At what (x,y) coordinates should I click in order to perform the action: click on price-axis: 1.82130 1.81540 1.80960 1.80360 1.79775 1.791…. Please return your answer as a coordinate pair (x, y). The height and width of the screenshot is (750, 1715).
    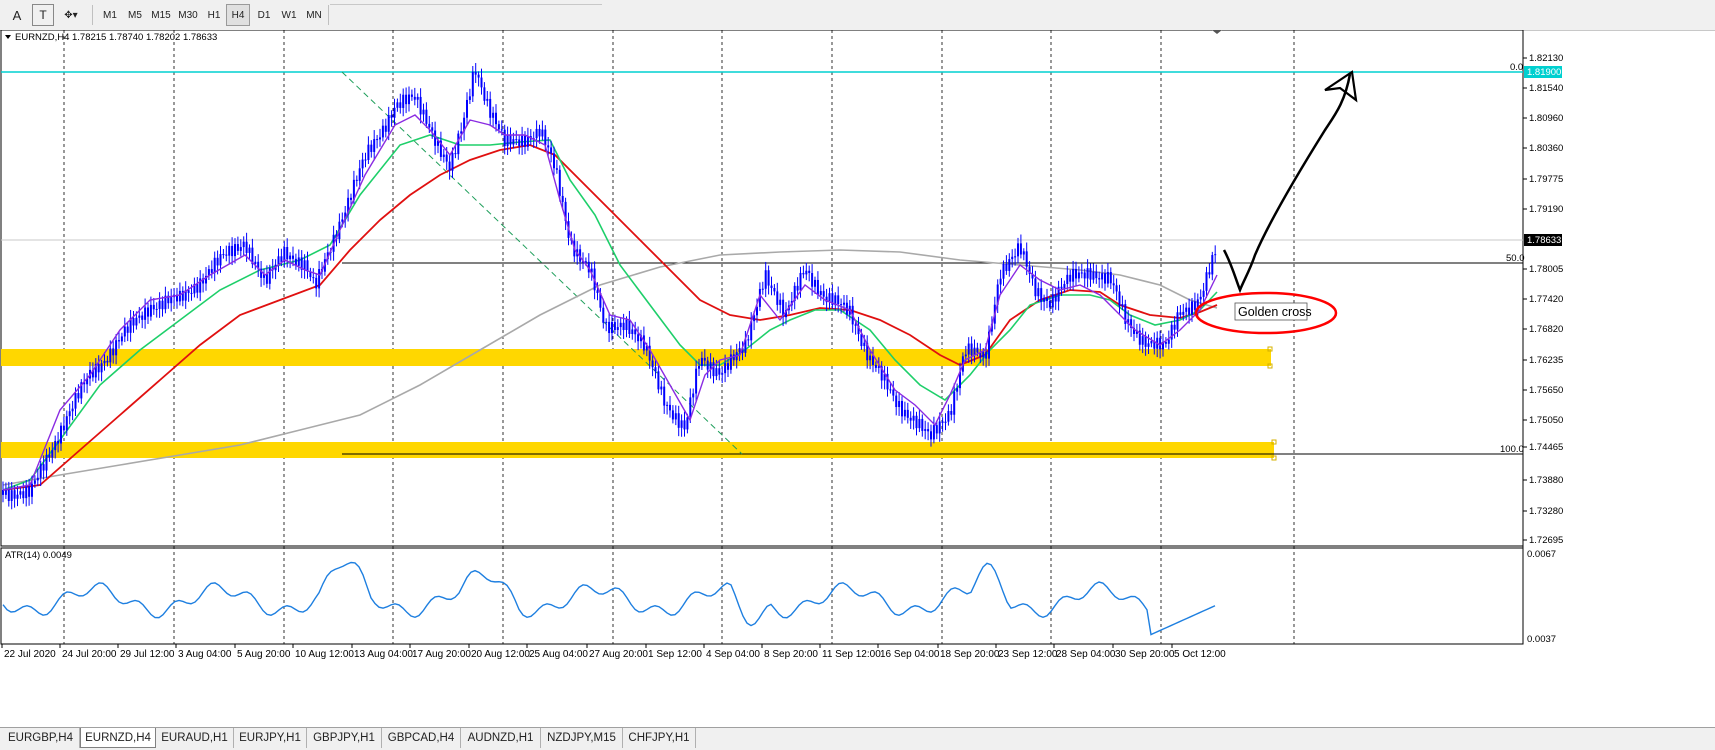
    Looking at the image, I should click on (1543, 299).